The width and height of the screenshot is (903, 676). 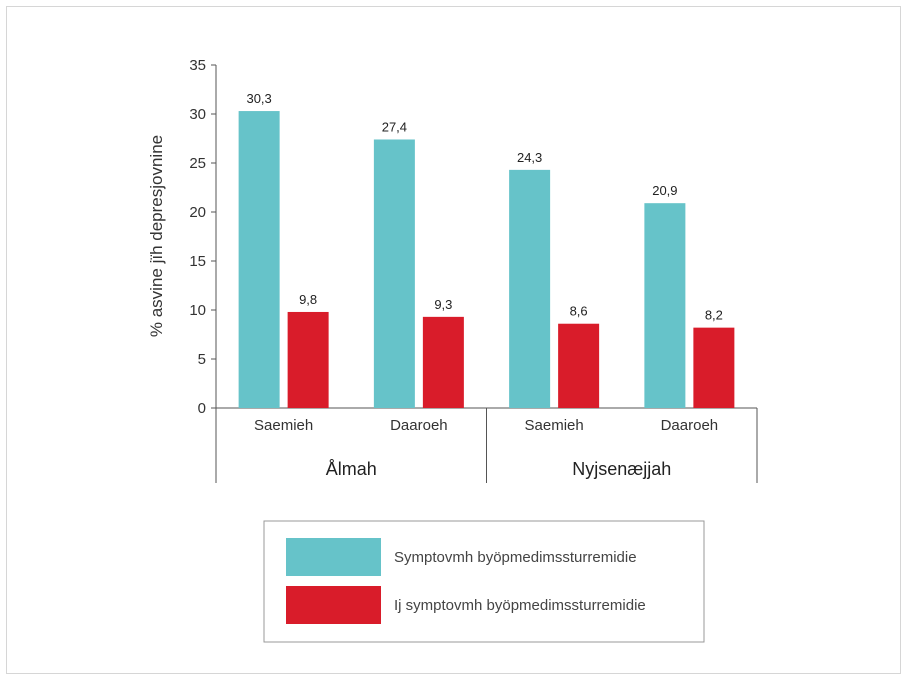 What do you see at coordinates (197, 212) in the screenshot?
I see `y-tick-label: 20` at bounding box center [197, 212].